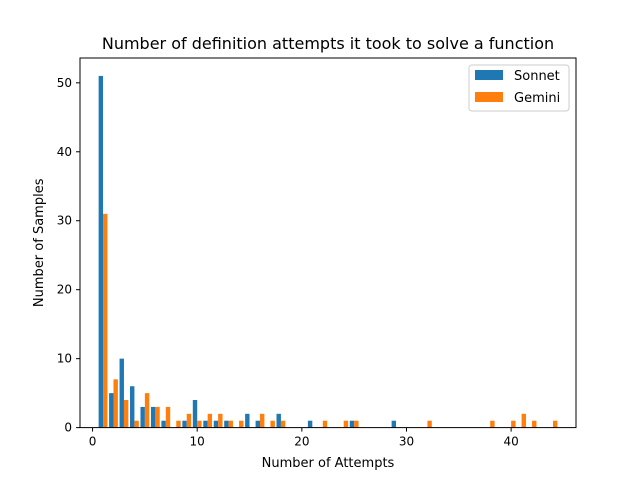 The height and width of the screenshot is (480, 640). Describe the element at coordinates (301, 442) in the screenshot. I see `x-tick-label-20: 20` at that location.